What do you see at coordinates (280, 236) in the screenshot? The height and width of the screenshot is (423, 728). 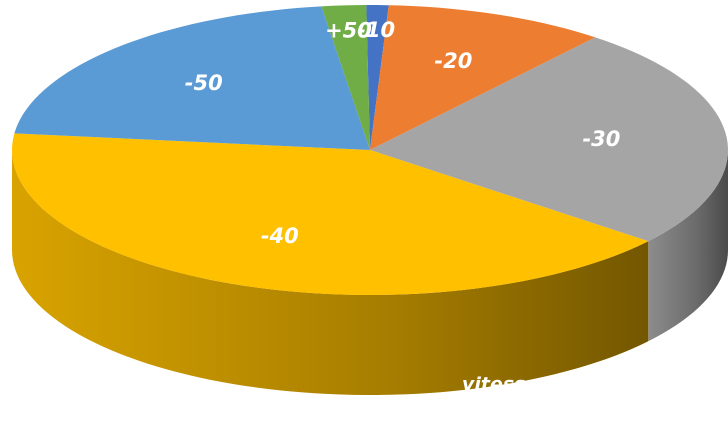 I see `data-label: -40` at bounding box center [280, 236].